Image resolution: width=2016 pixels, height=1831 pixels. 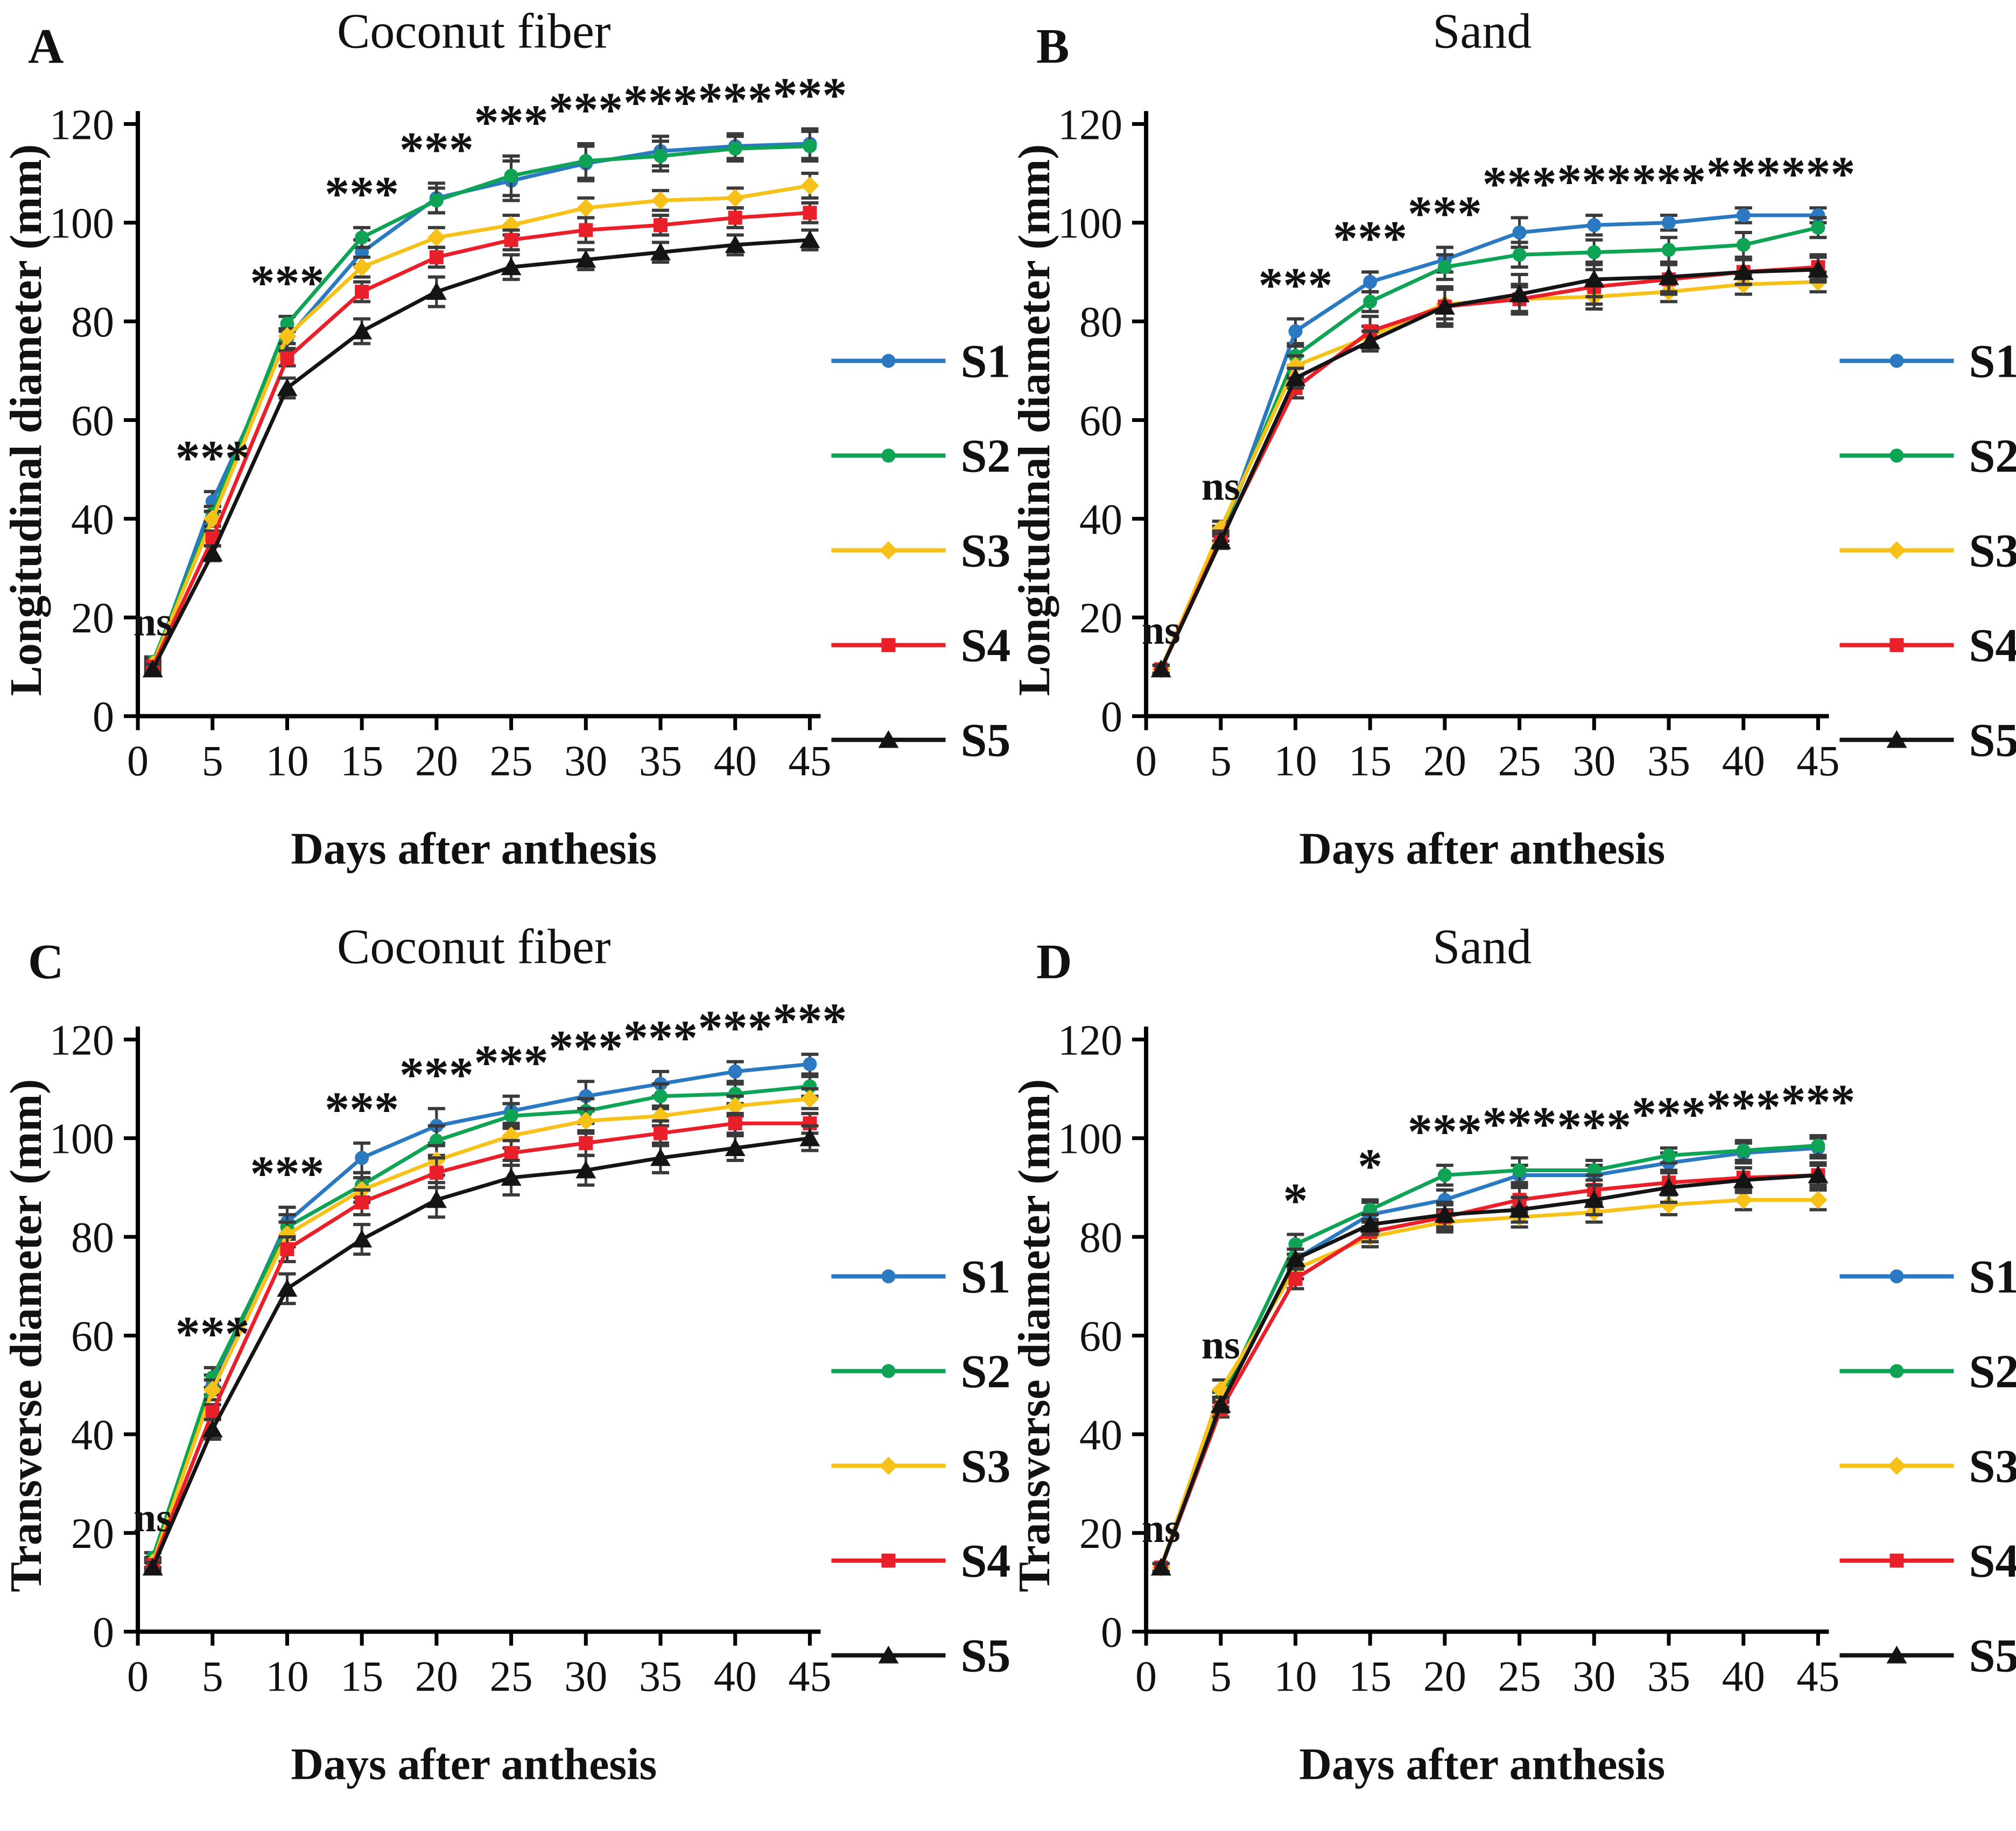 I want to click on y-tick-label: 20, so click(x=92, y=1534).